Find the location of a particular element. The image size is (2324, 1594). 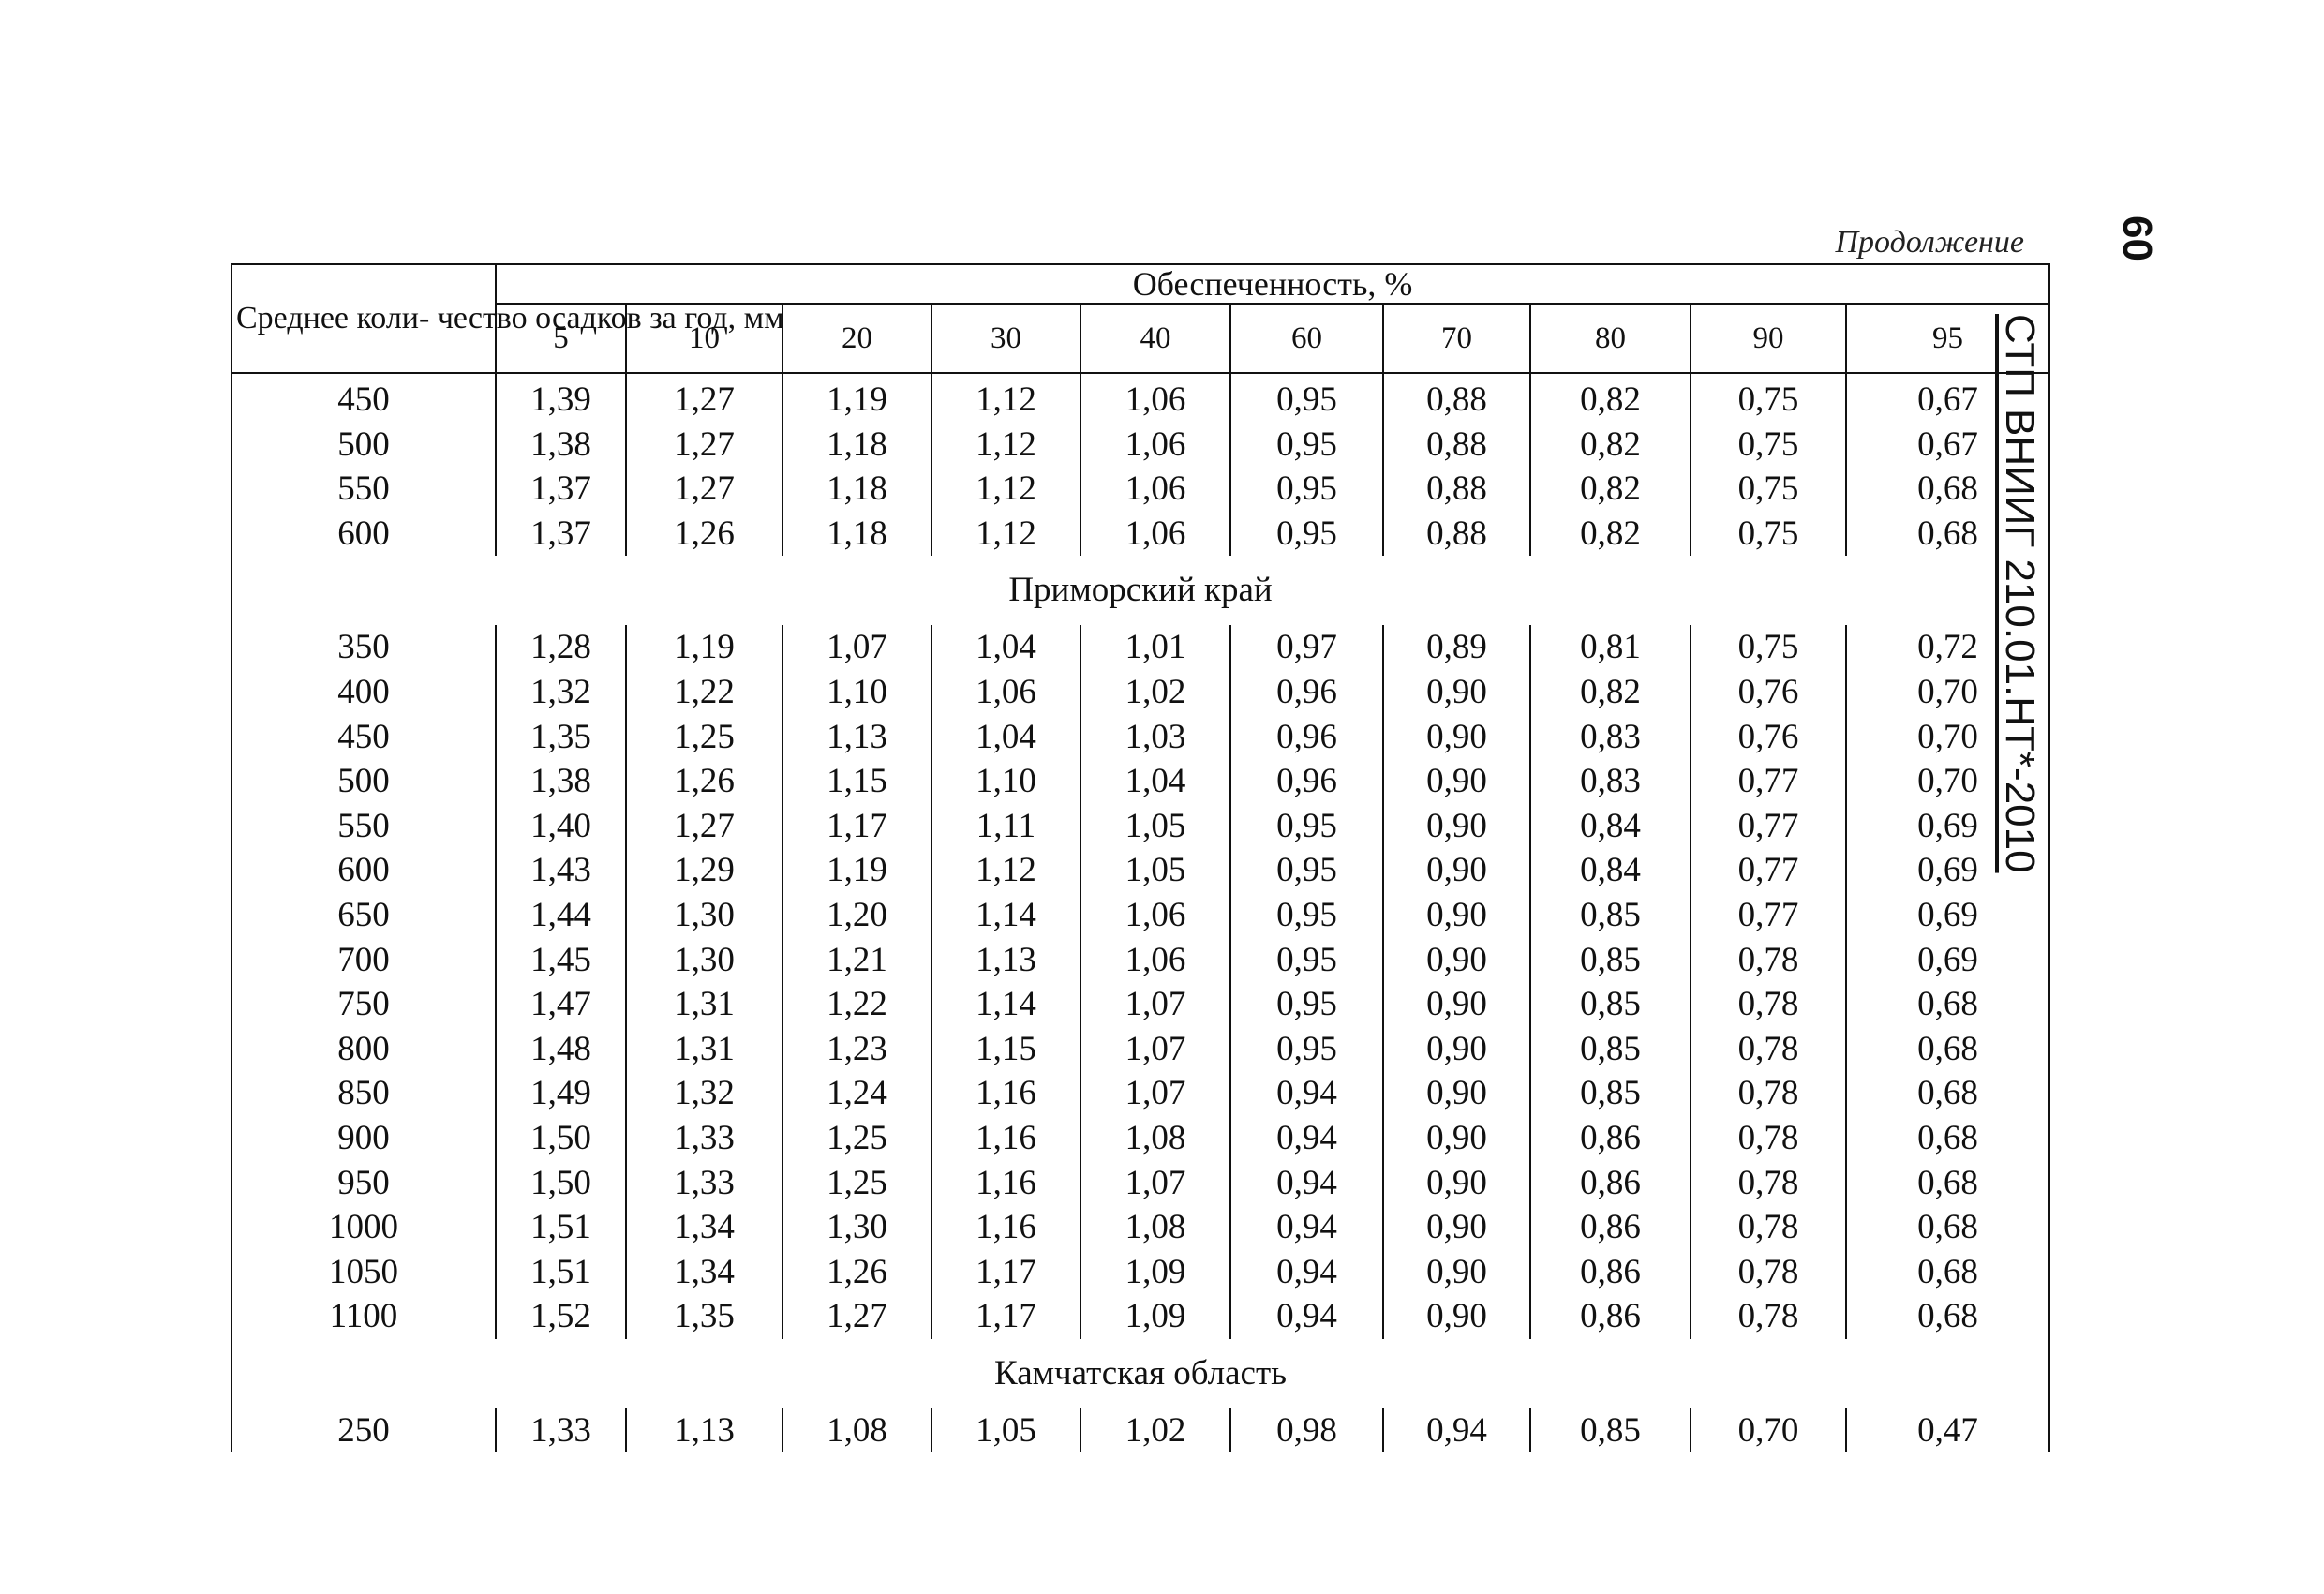

coefficient-cell: 0,85 is located at coordinates (1610, 915).